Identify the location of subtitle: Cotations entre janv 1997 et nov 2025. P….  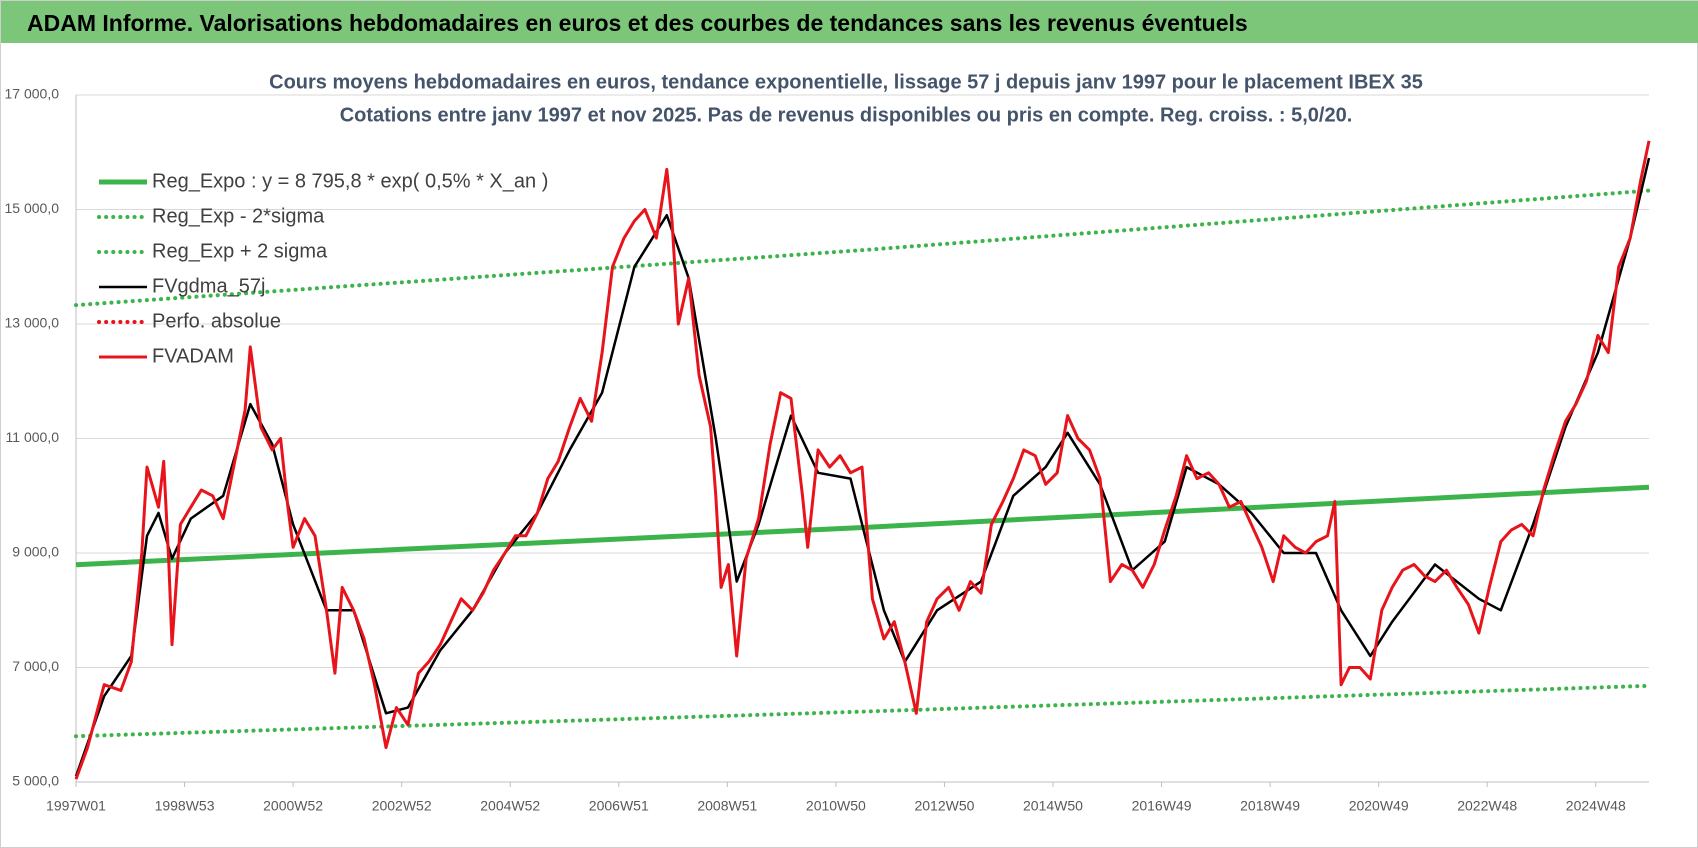
(846, 115).